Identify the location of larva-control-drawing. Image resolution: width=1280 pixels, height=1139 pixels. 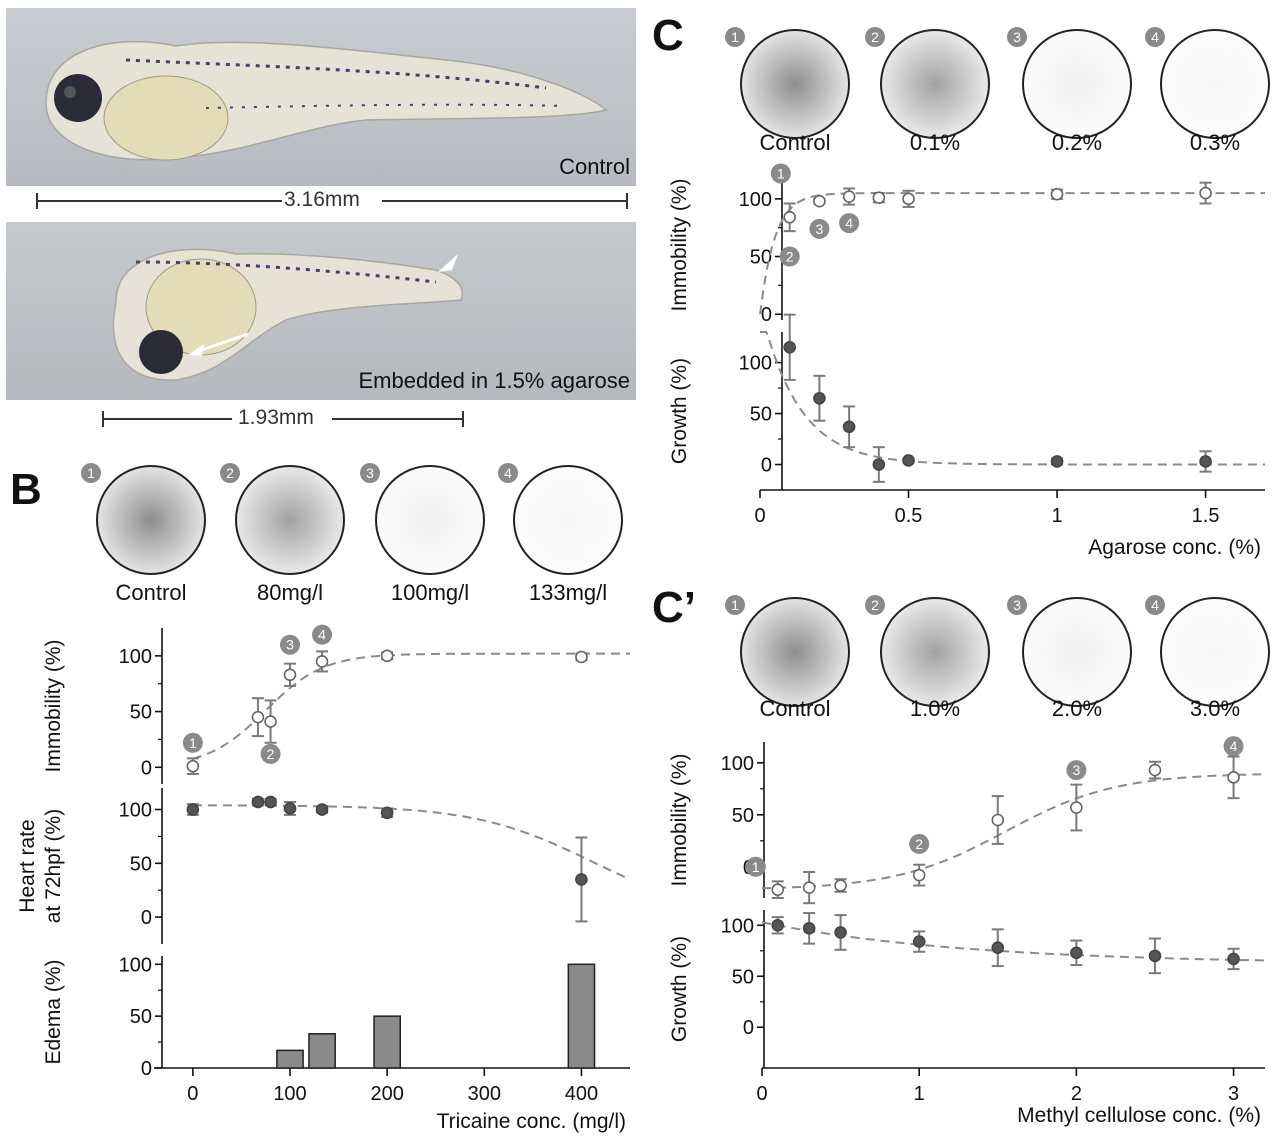
(326, 100).